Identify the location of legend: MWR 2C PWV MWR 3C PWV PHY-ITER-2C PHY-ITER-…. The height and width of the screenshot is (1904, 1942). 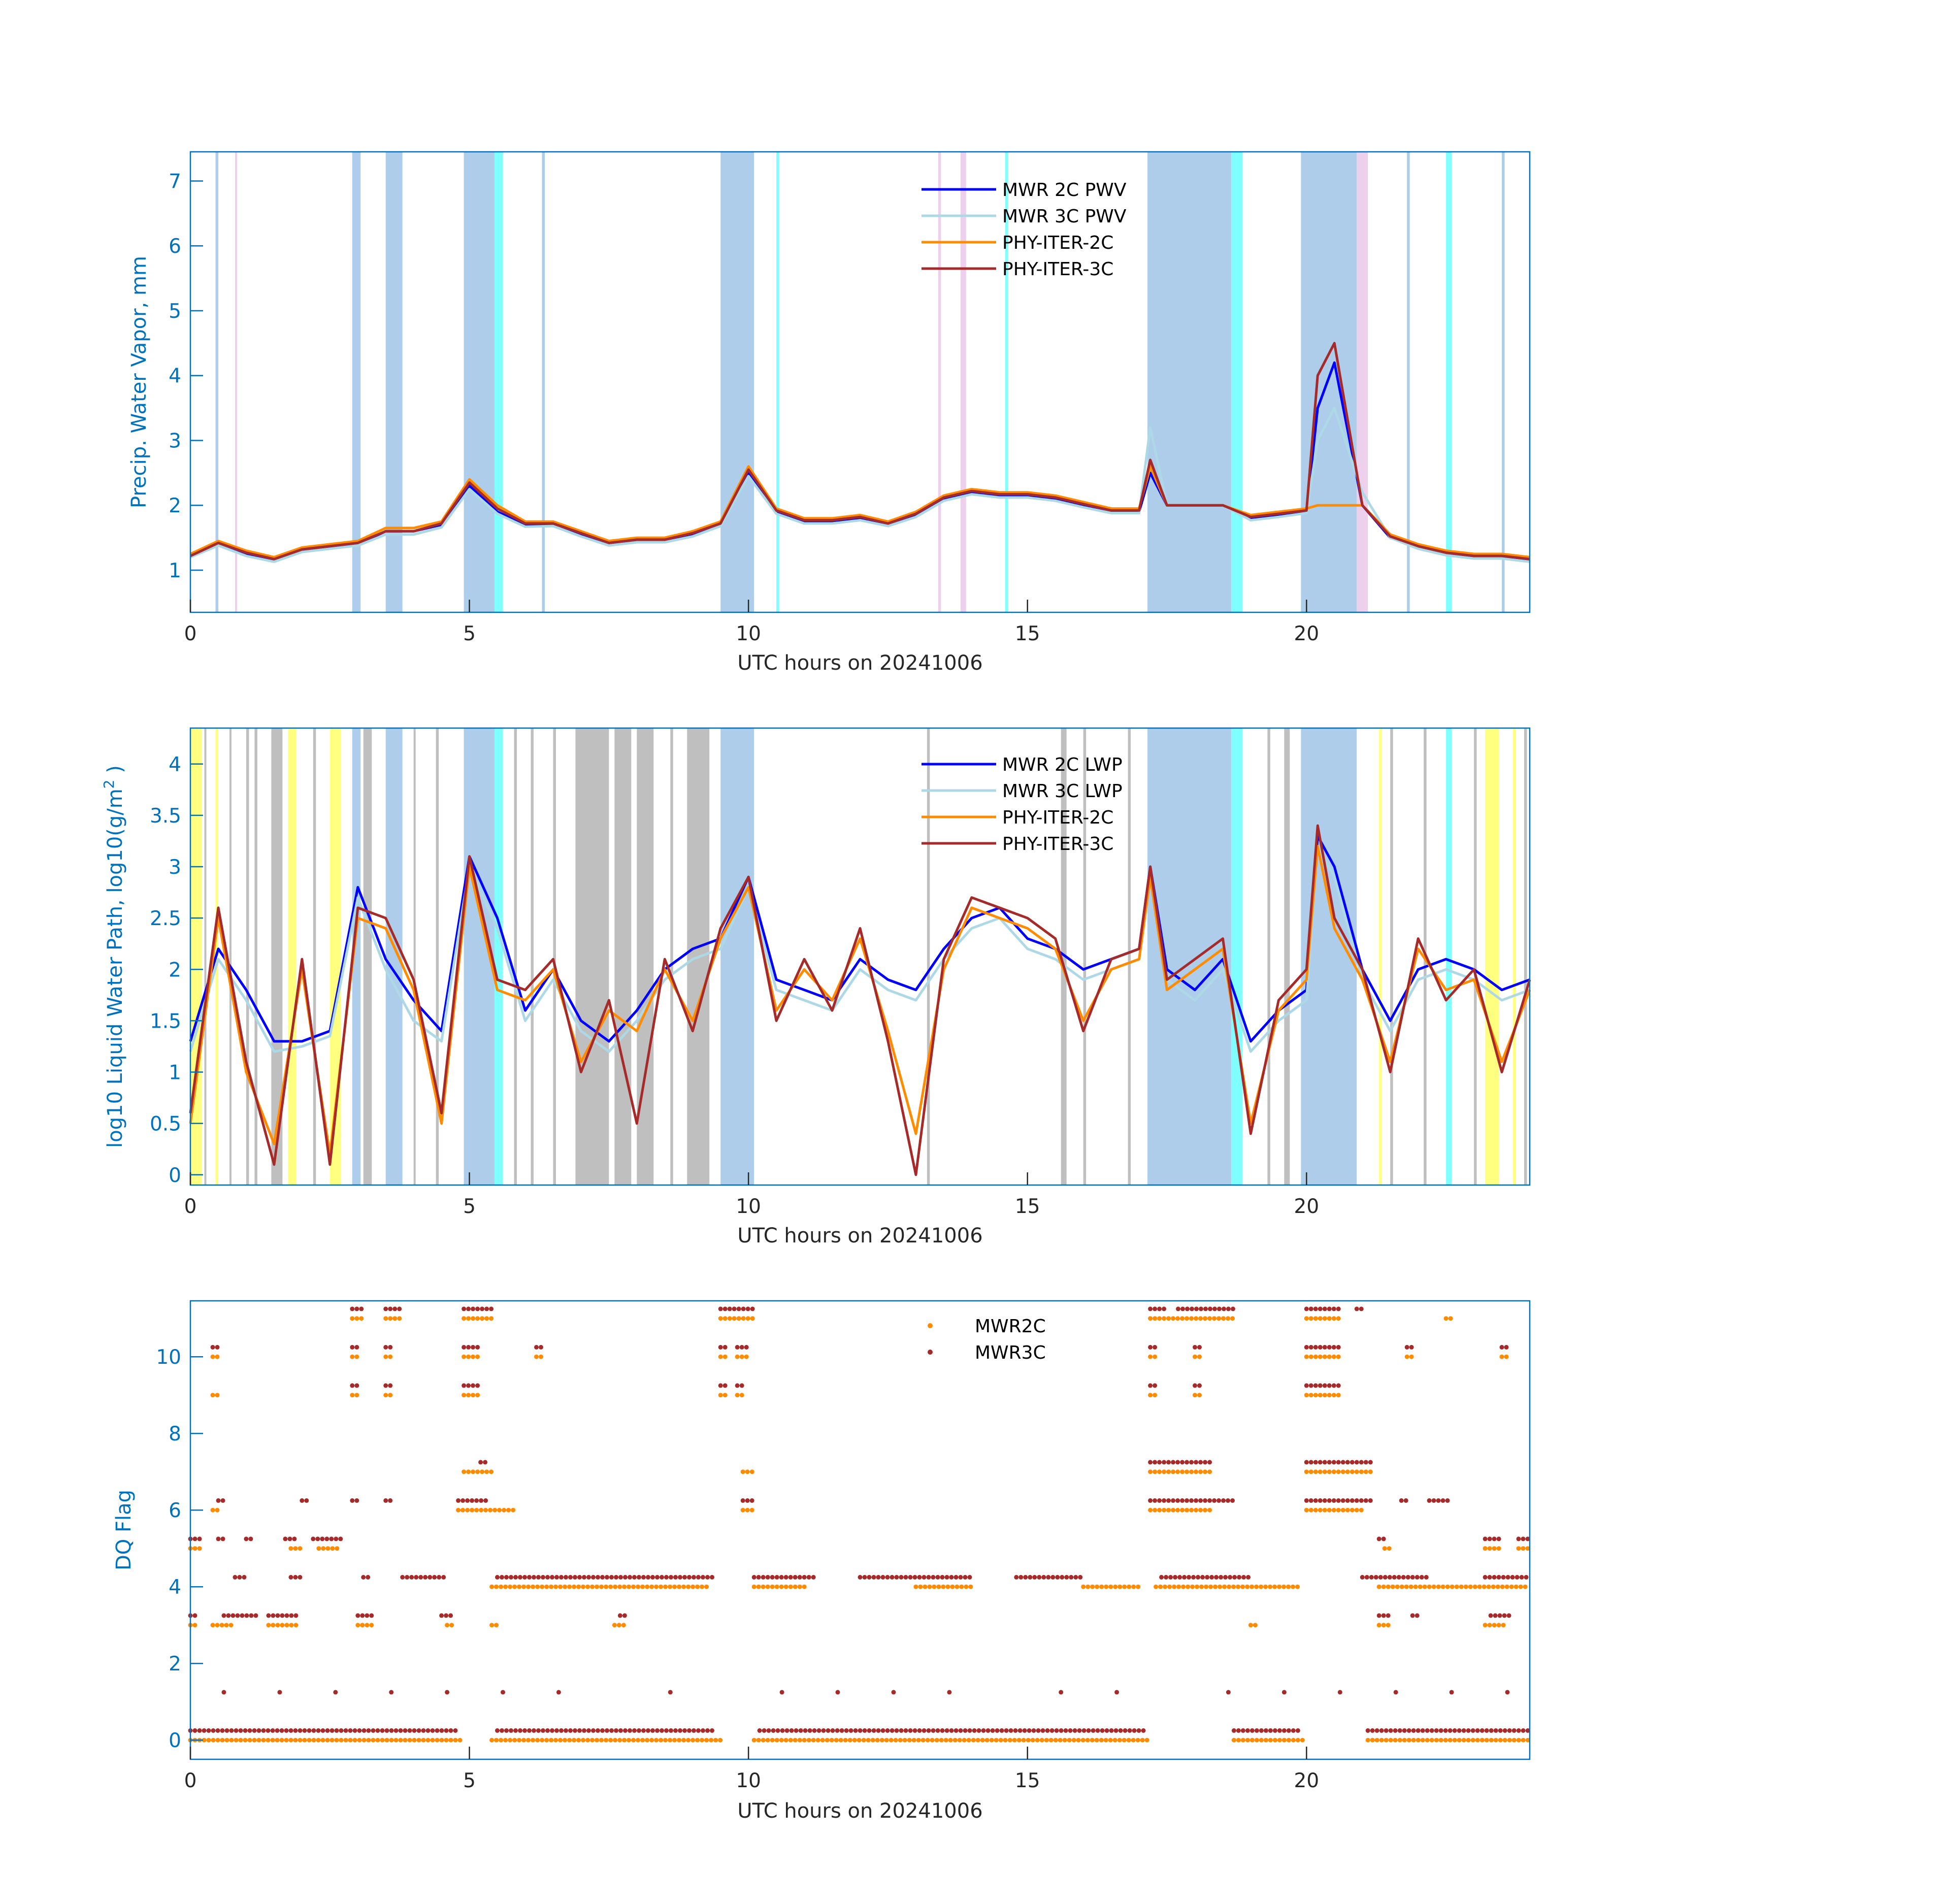
(1024, 230).